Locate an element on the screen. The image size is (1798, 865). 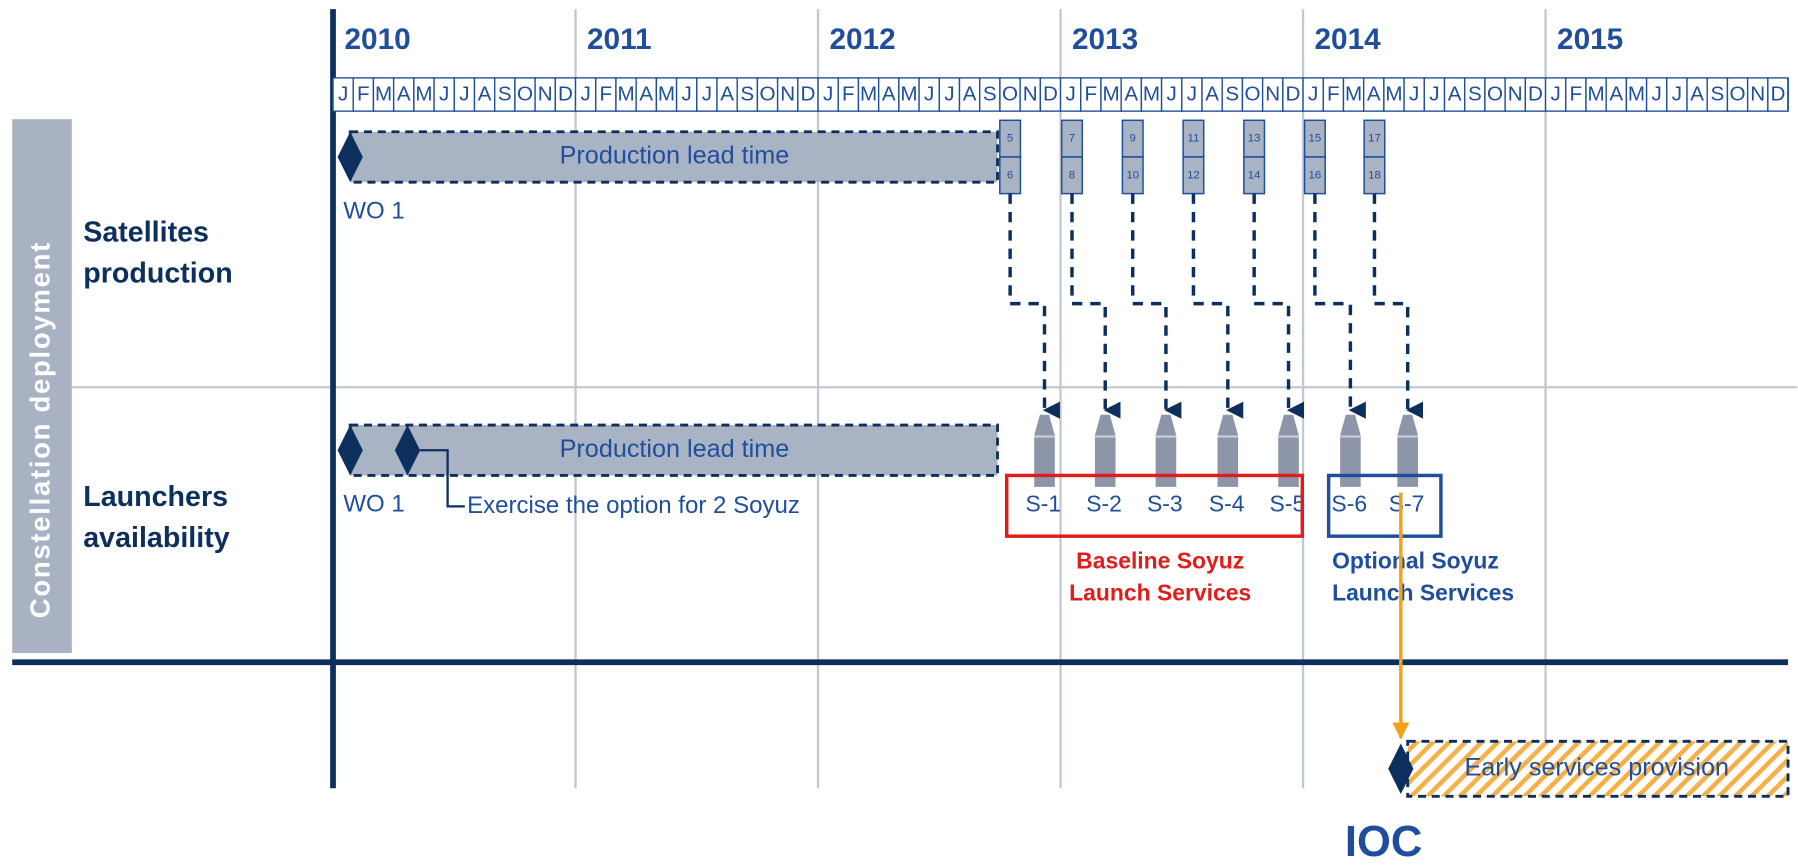
optional-box is located at coordinates (1384, 505).